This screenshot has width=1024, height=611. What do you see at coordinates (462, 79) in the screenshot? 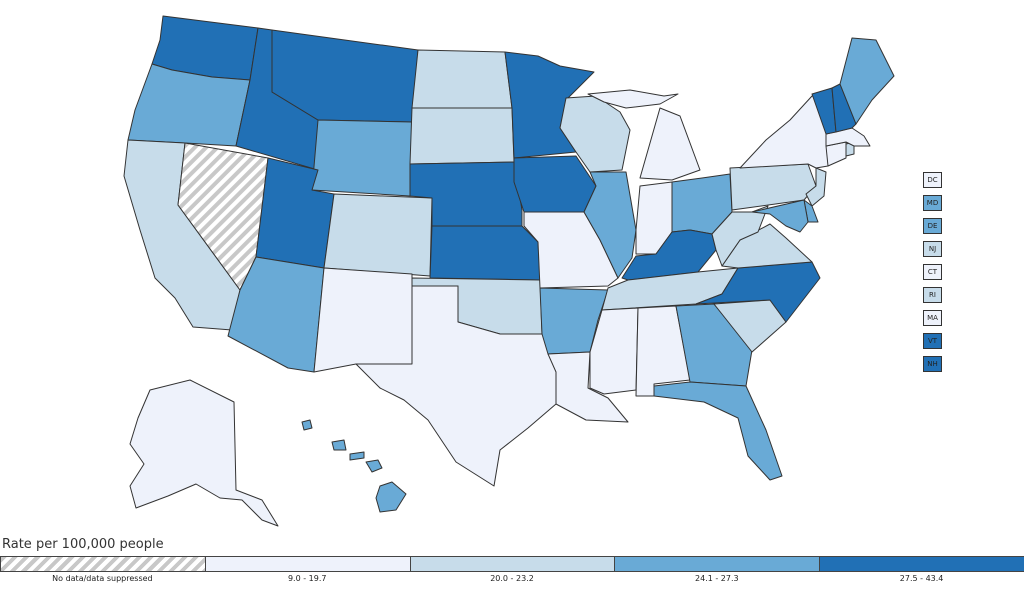
I see `state-north-dakota` at bounding box center [462, 79].